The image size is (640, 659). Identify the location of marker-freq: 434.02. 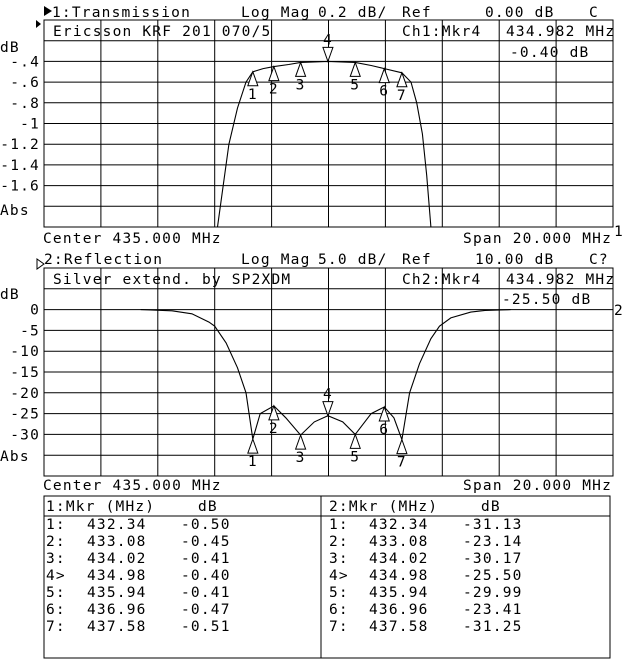
(399, 559).